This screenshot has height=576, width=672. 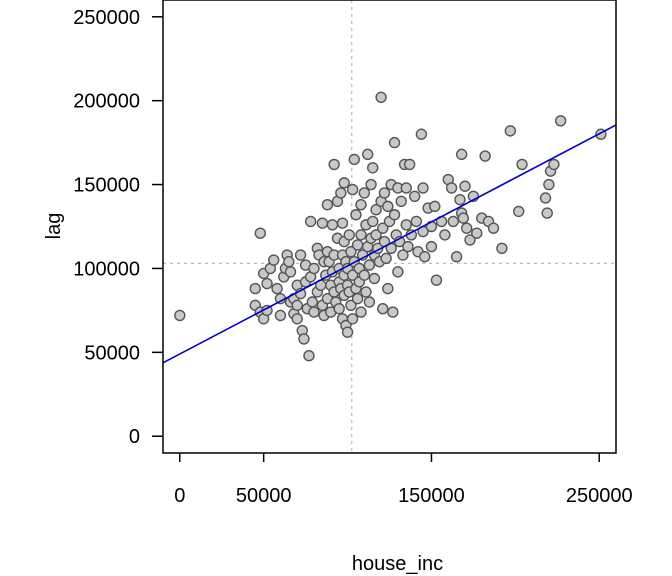 I want to click on y-tick-label: 150000, so click(x=106, y=186).